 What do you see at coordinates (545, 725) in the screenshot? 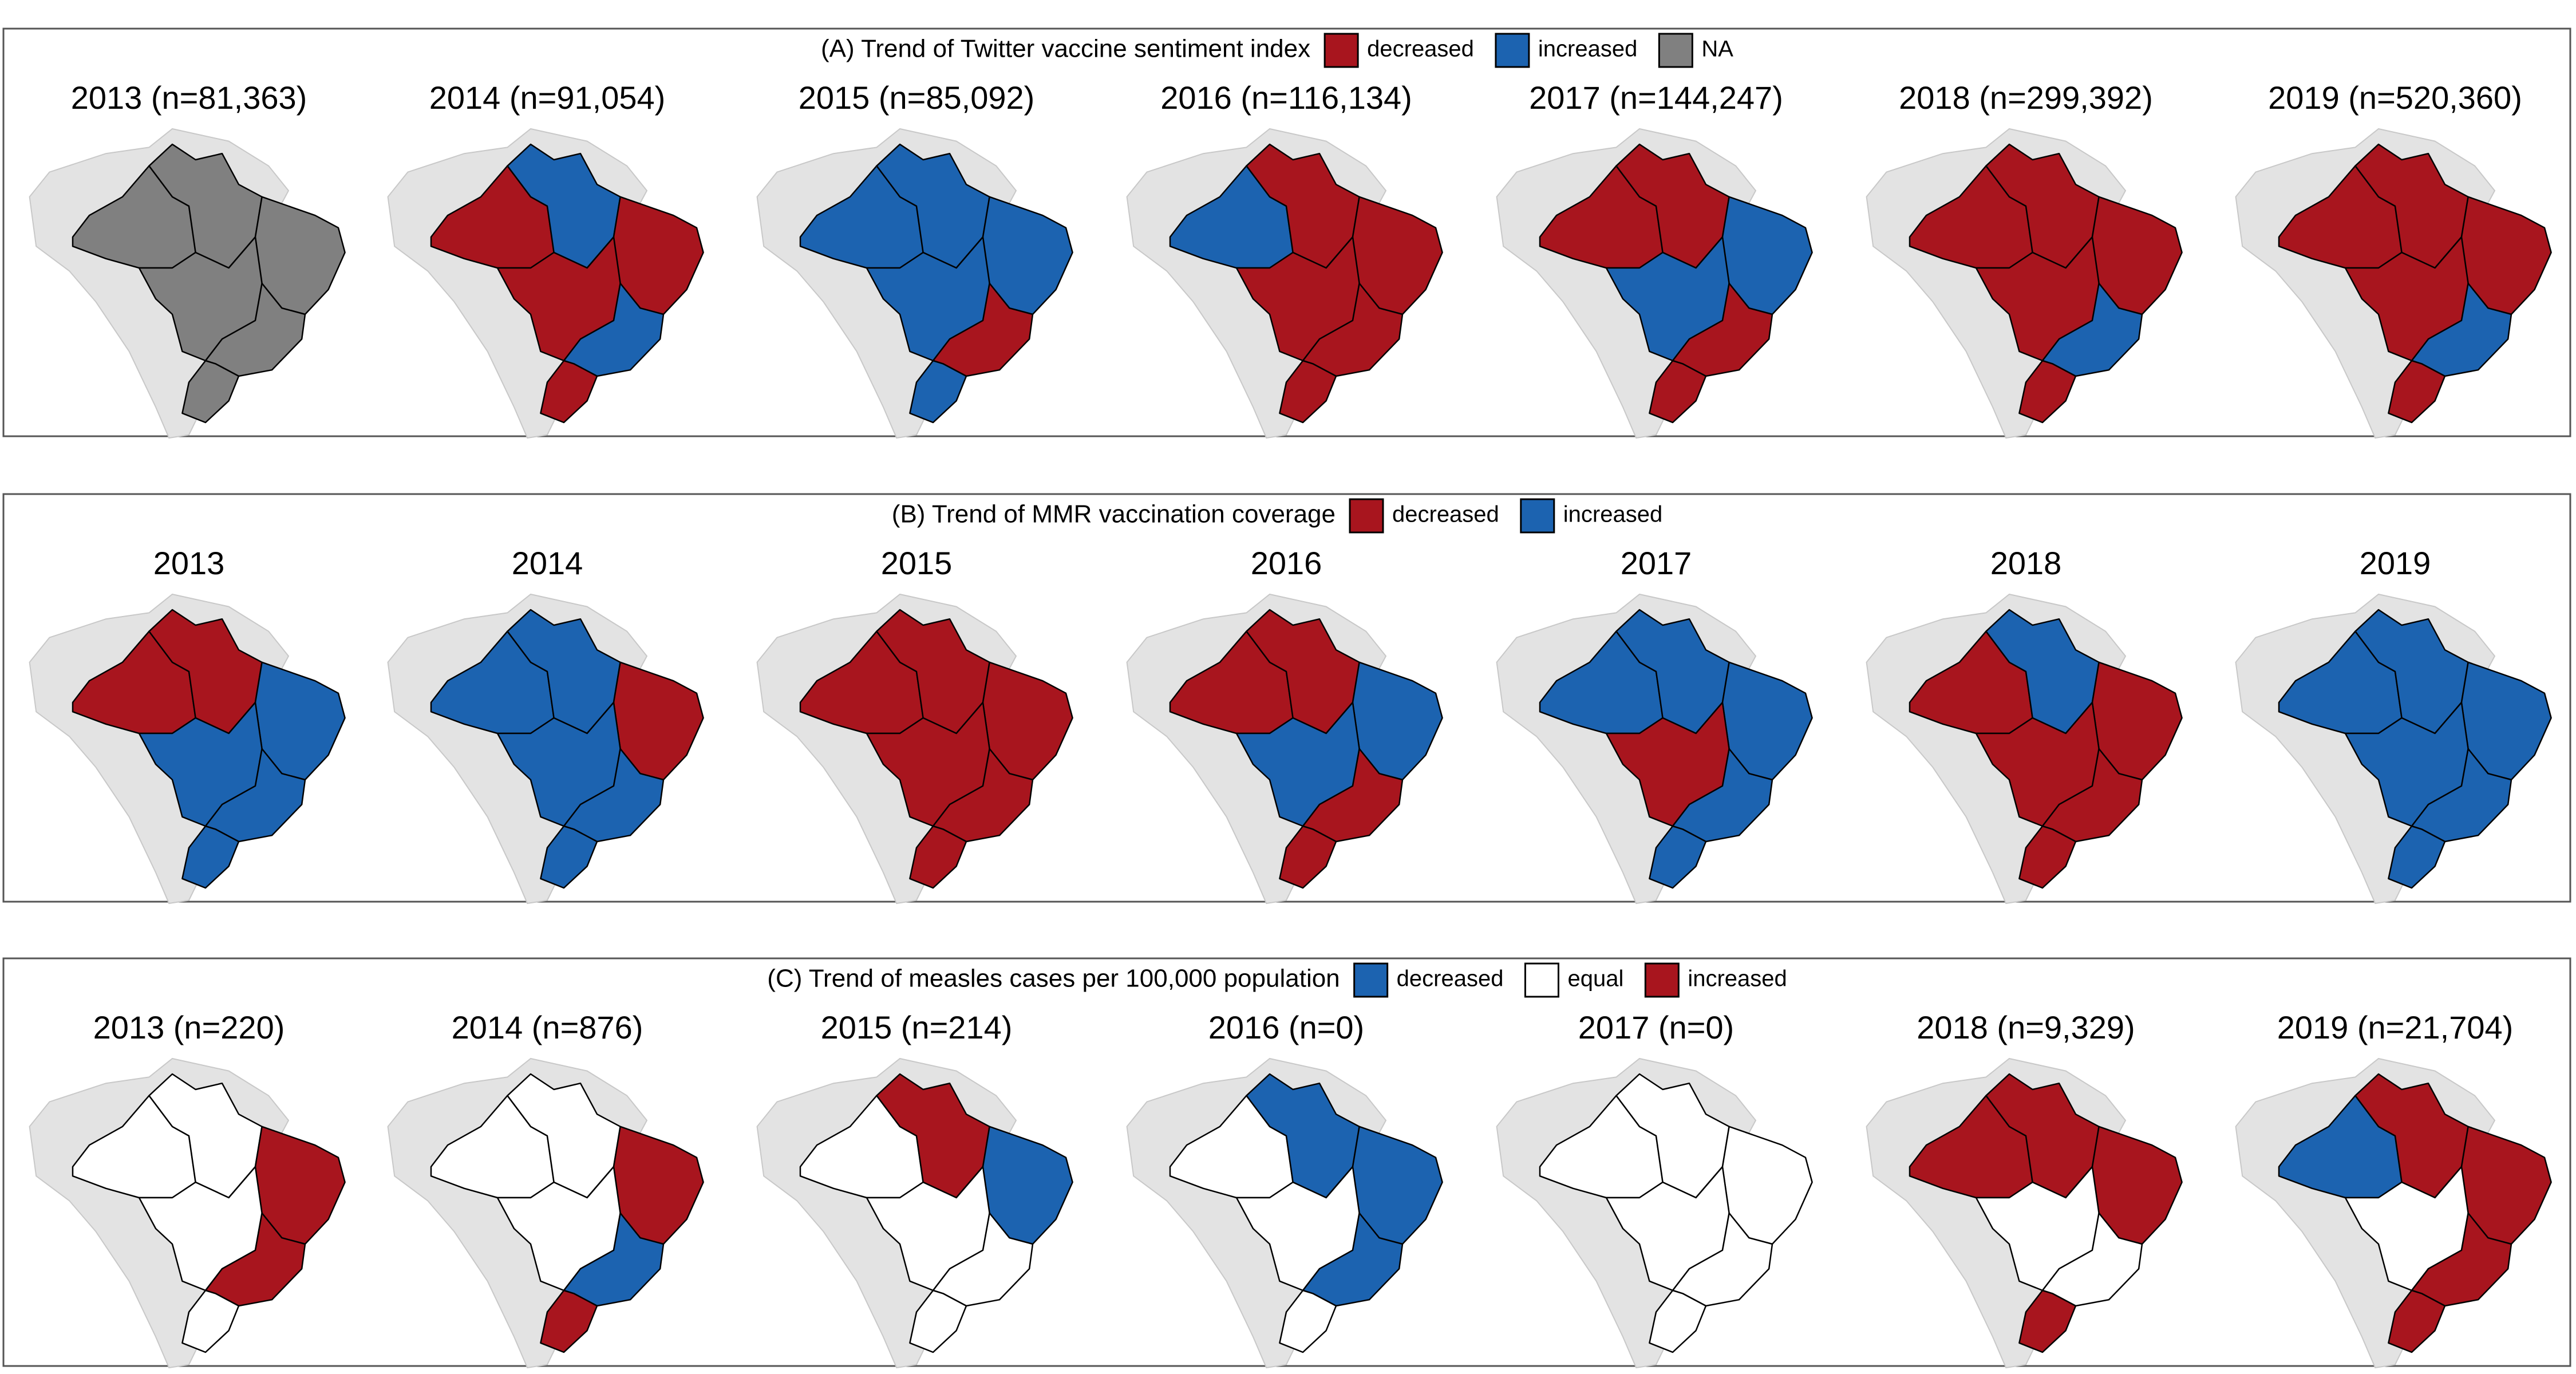
I see `map: 2014` at bounding box center [545, 725].